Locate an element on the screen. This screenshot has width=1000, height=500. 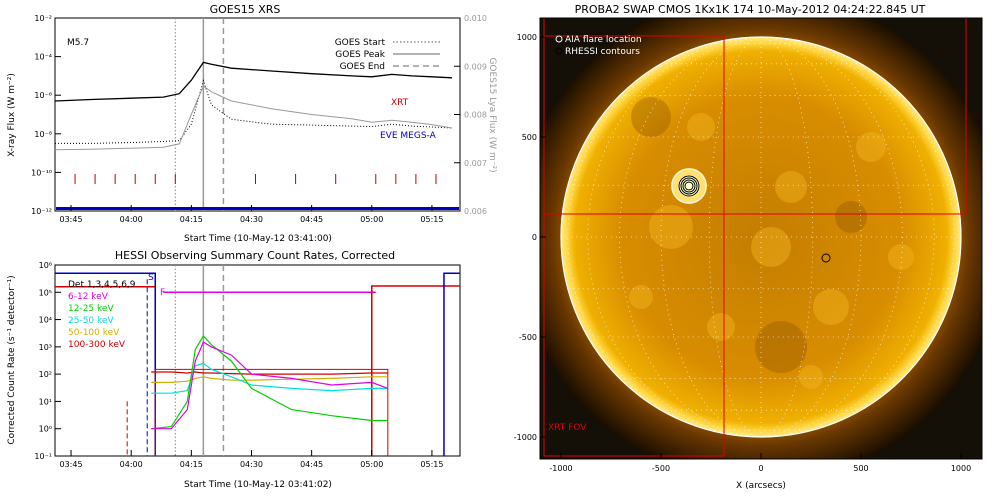
hessi-legend-item: 50-100 keV is located at coordinates (94, 333).